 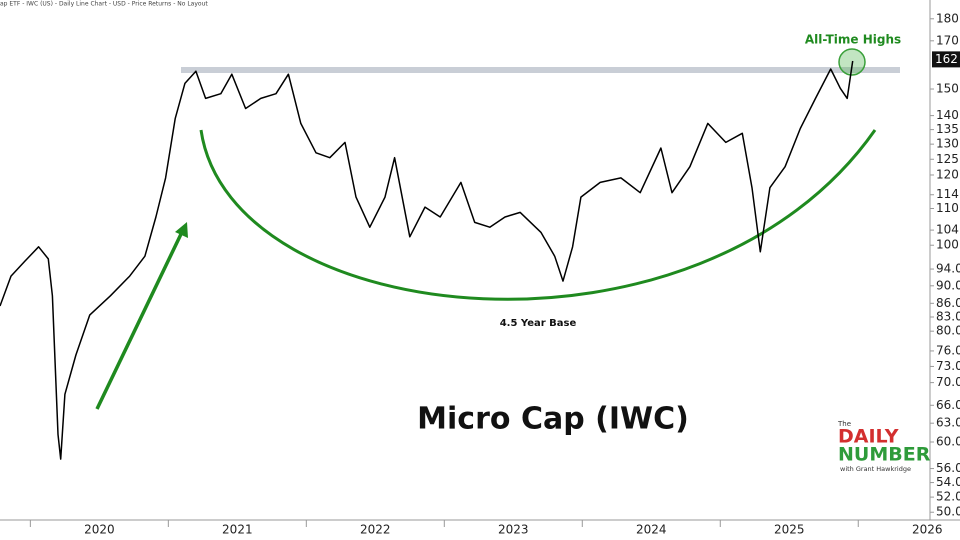 I want to click on y-tick-label: 100.00, so click(x=948, y=245).